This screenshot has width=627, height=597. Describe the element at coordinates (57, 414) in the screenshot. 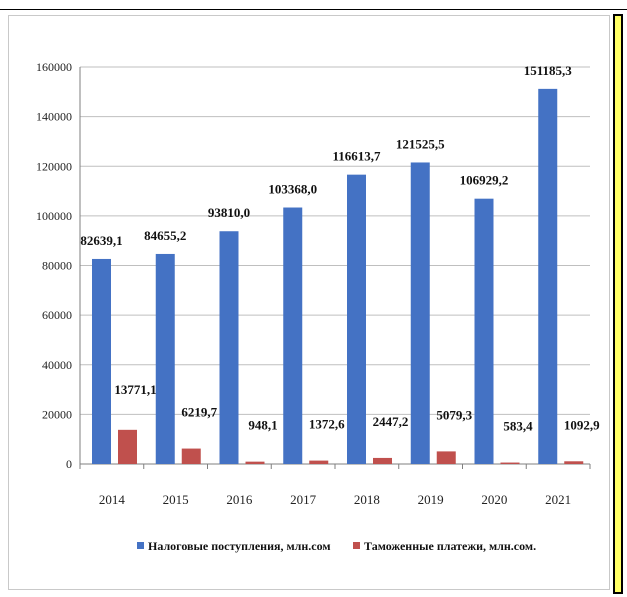

I see `y-tick-label: 20000` at that location.